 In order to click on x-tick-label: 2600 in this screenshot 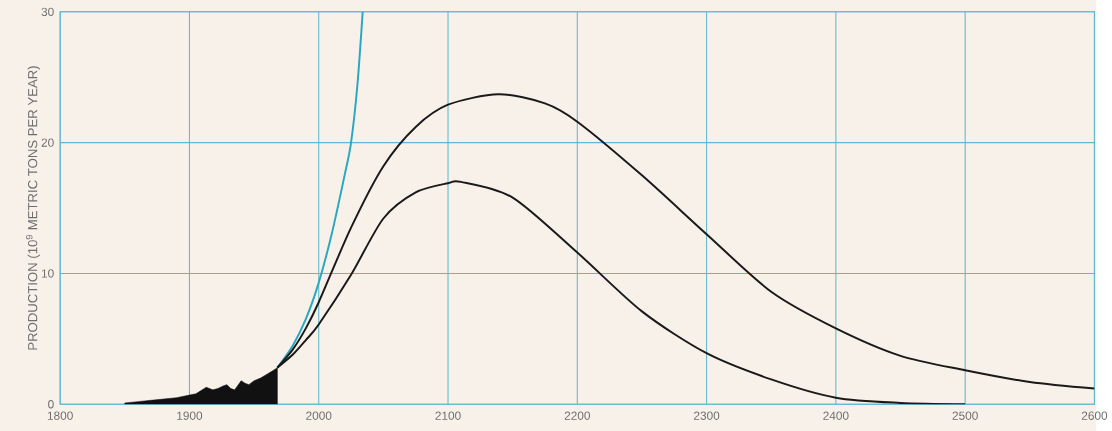, I will do `click(1094, 415)`.